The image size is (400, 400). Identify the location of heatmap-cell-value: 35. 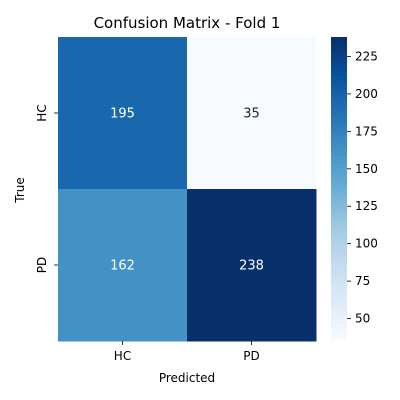
(251, 114).